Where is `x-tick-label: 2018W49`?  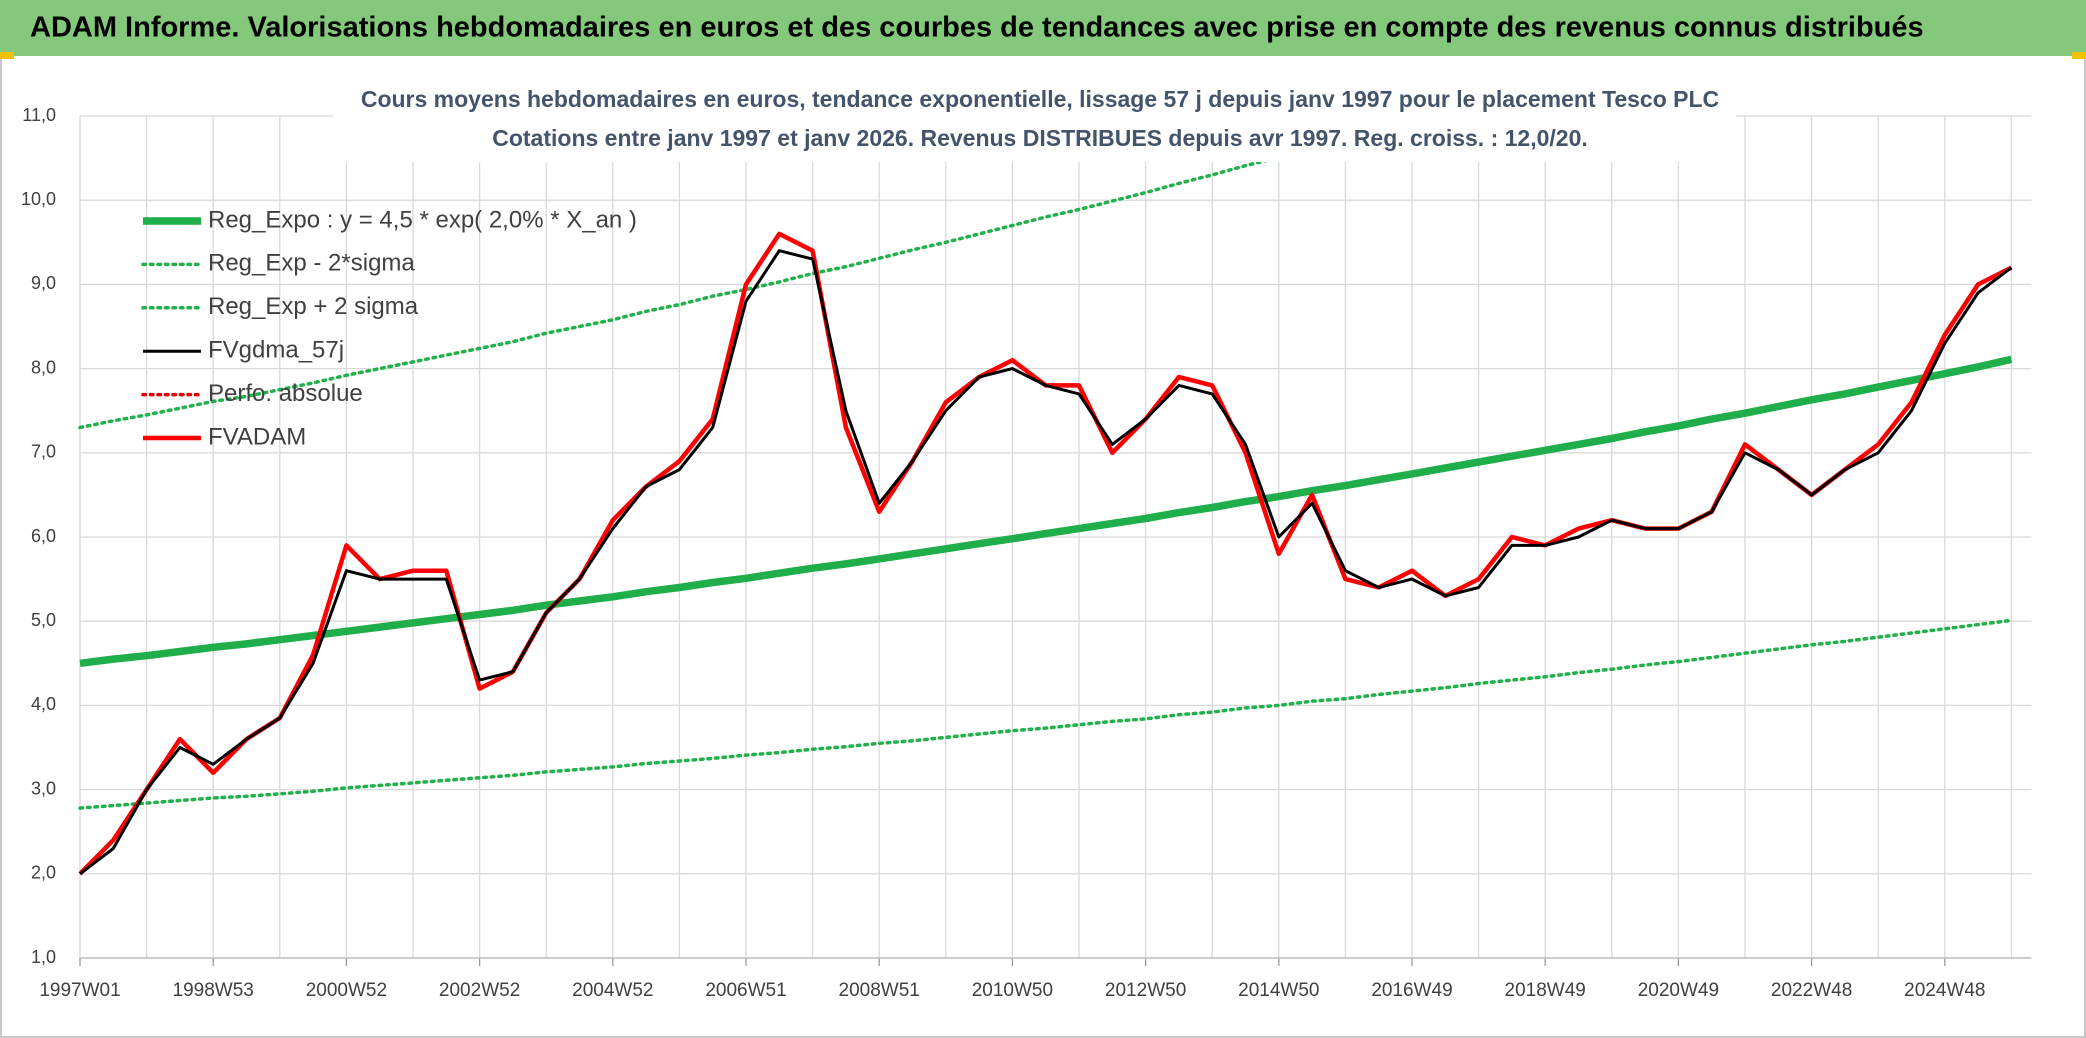 x-tick-label: 2018W49 is located at coordinates (1545, 990).